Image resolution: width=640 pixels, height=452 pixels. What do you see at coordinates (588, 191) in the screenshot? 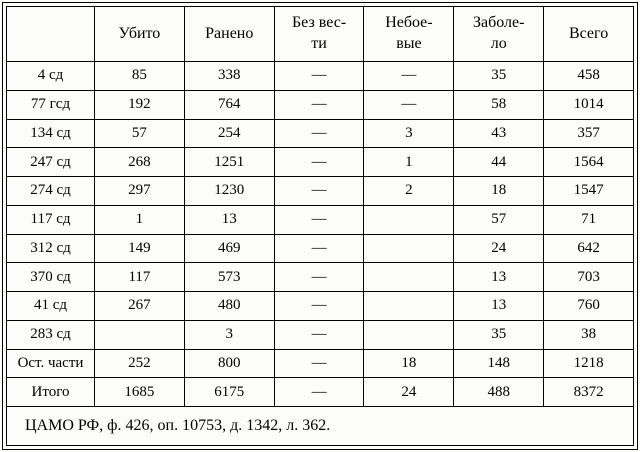
I see `total-cell: 1547` at bounding box center [588, 191].